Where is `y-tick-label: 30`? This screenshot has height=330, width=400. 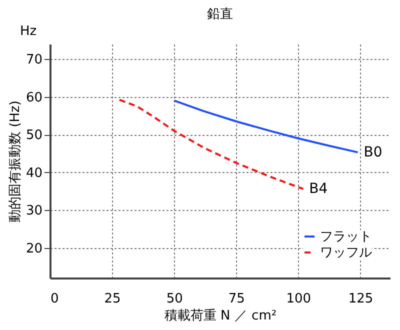 y-tick-label: 30 is located at coordinates (34, 211).